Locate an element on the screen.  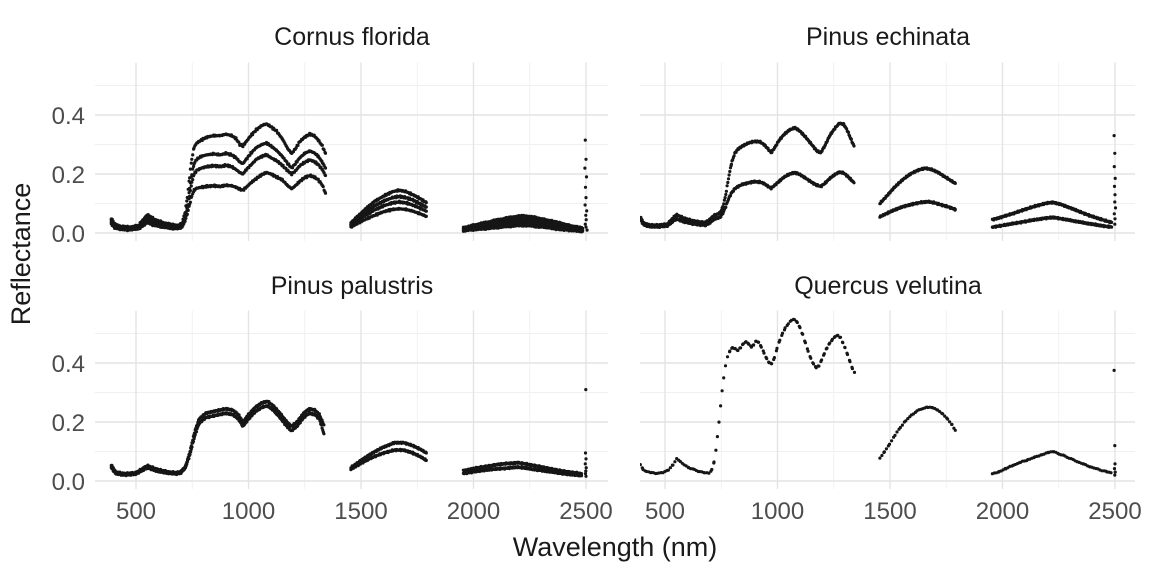
panel-quercus-velutina is located at coordinates (887, 399).